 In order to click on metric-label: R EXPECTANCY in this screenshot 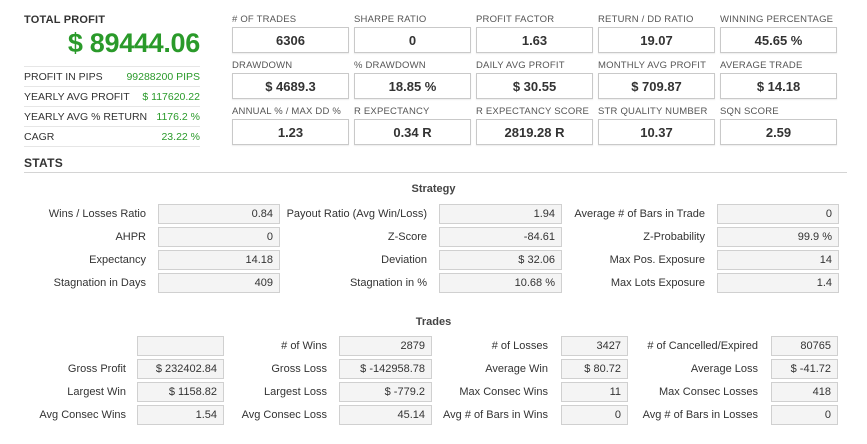, I will do `click(392, 111)`.